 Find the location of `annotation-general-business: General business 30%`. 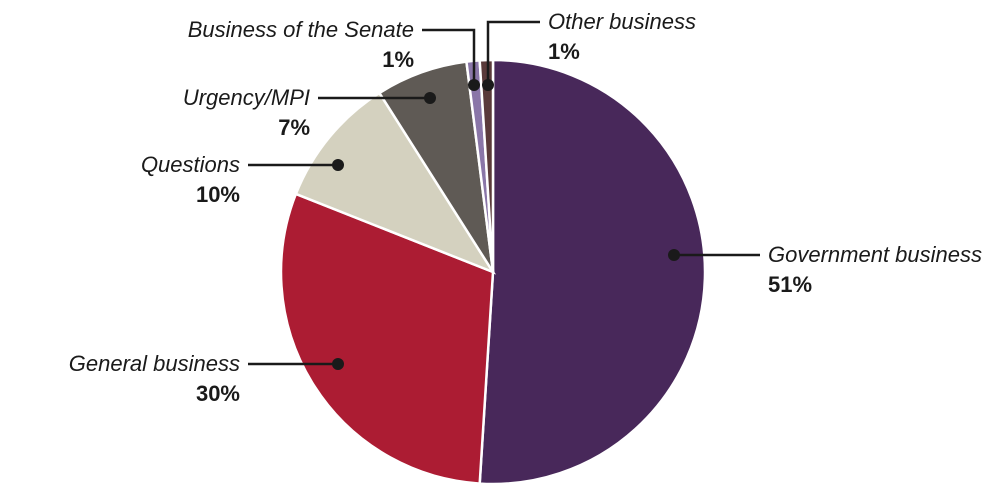

annotation-general-business: General business 30% is located at coordinates (206, 378).